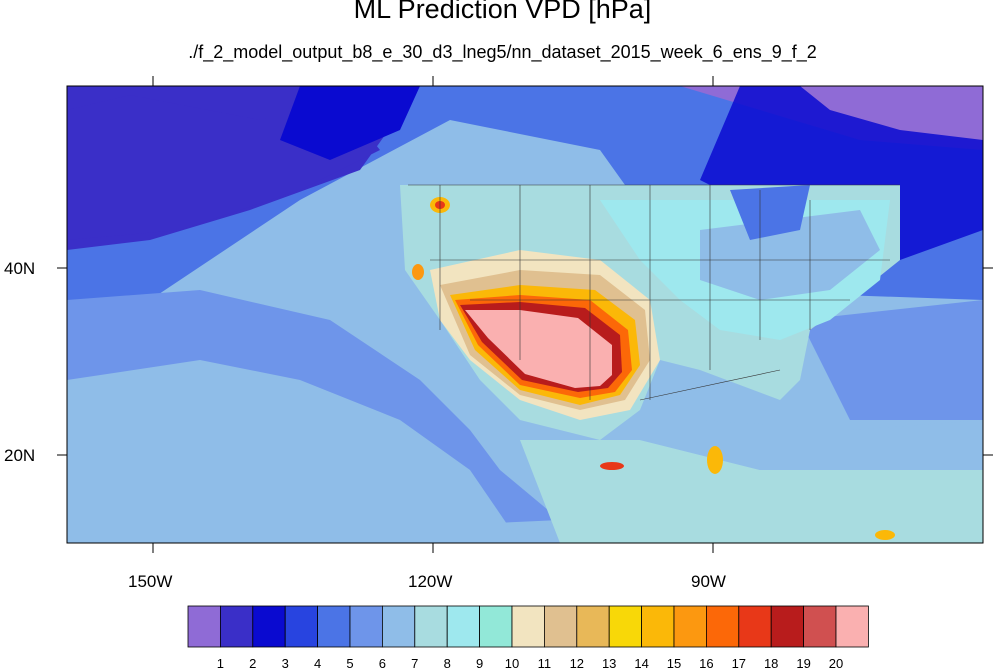 This screenshot has height=672, width=1005. I want to click on colorbar-label: 4, so click(317, 663).